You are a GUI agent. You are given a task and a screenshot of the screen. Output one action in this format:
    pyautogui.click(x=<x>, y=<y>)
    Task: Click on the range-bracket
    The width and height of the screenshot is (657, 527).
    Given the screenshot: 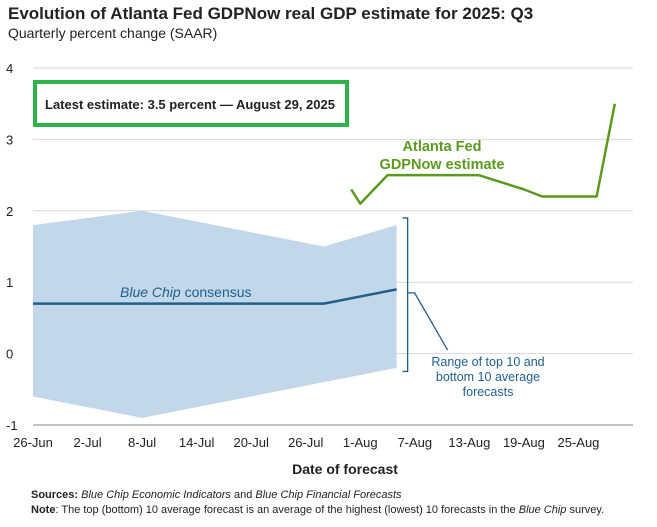 What is the action you would take?
    pyautogui.click(x=405, y=295)
    